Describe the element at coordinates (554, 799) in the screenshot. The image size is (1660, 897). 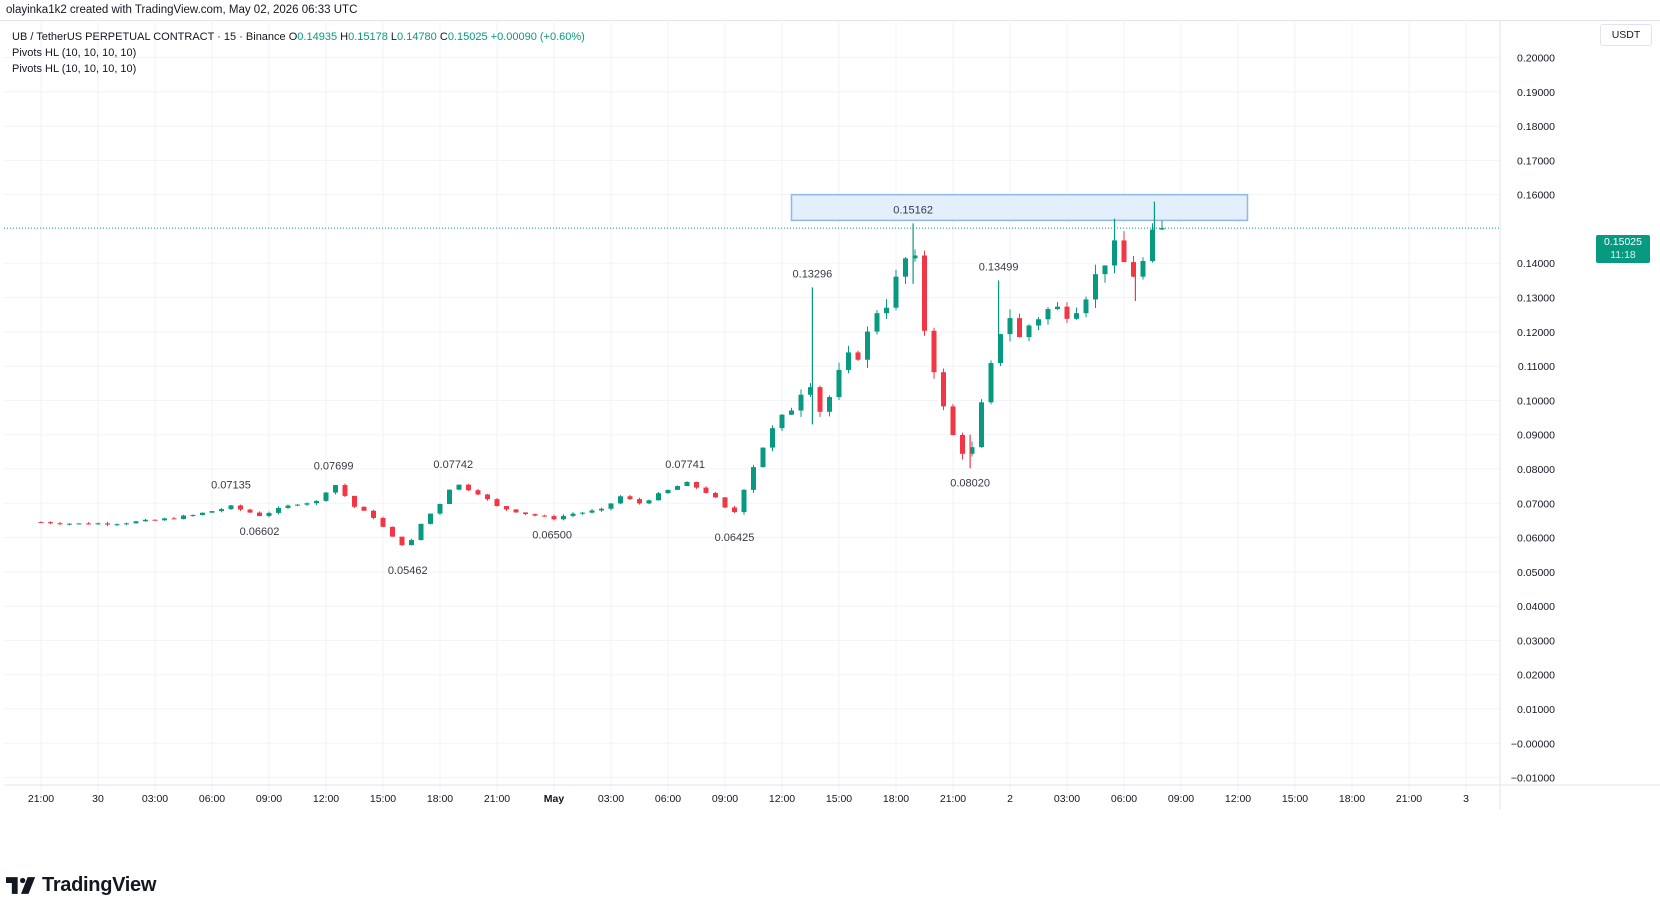
I see `time-tick-label: May` at that location.